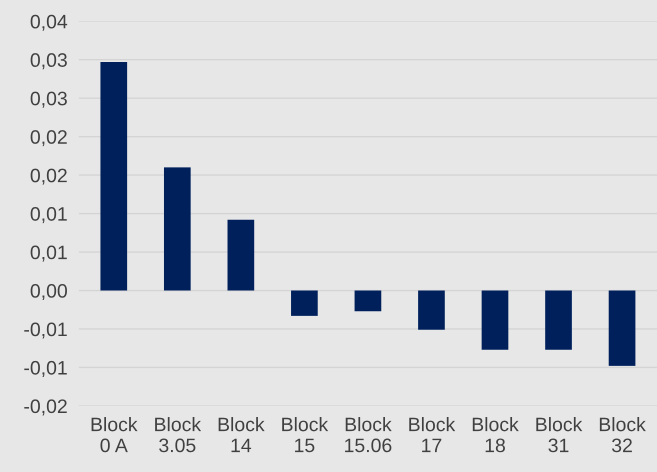  I want to click on y-tick-label: -0,02, so click(45, 407).